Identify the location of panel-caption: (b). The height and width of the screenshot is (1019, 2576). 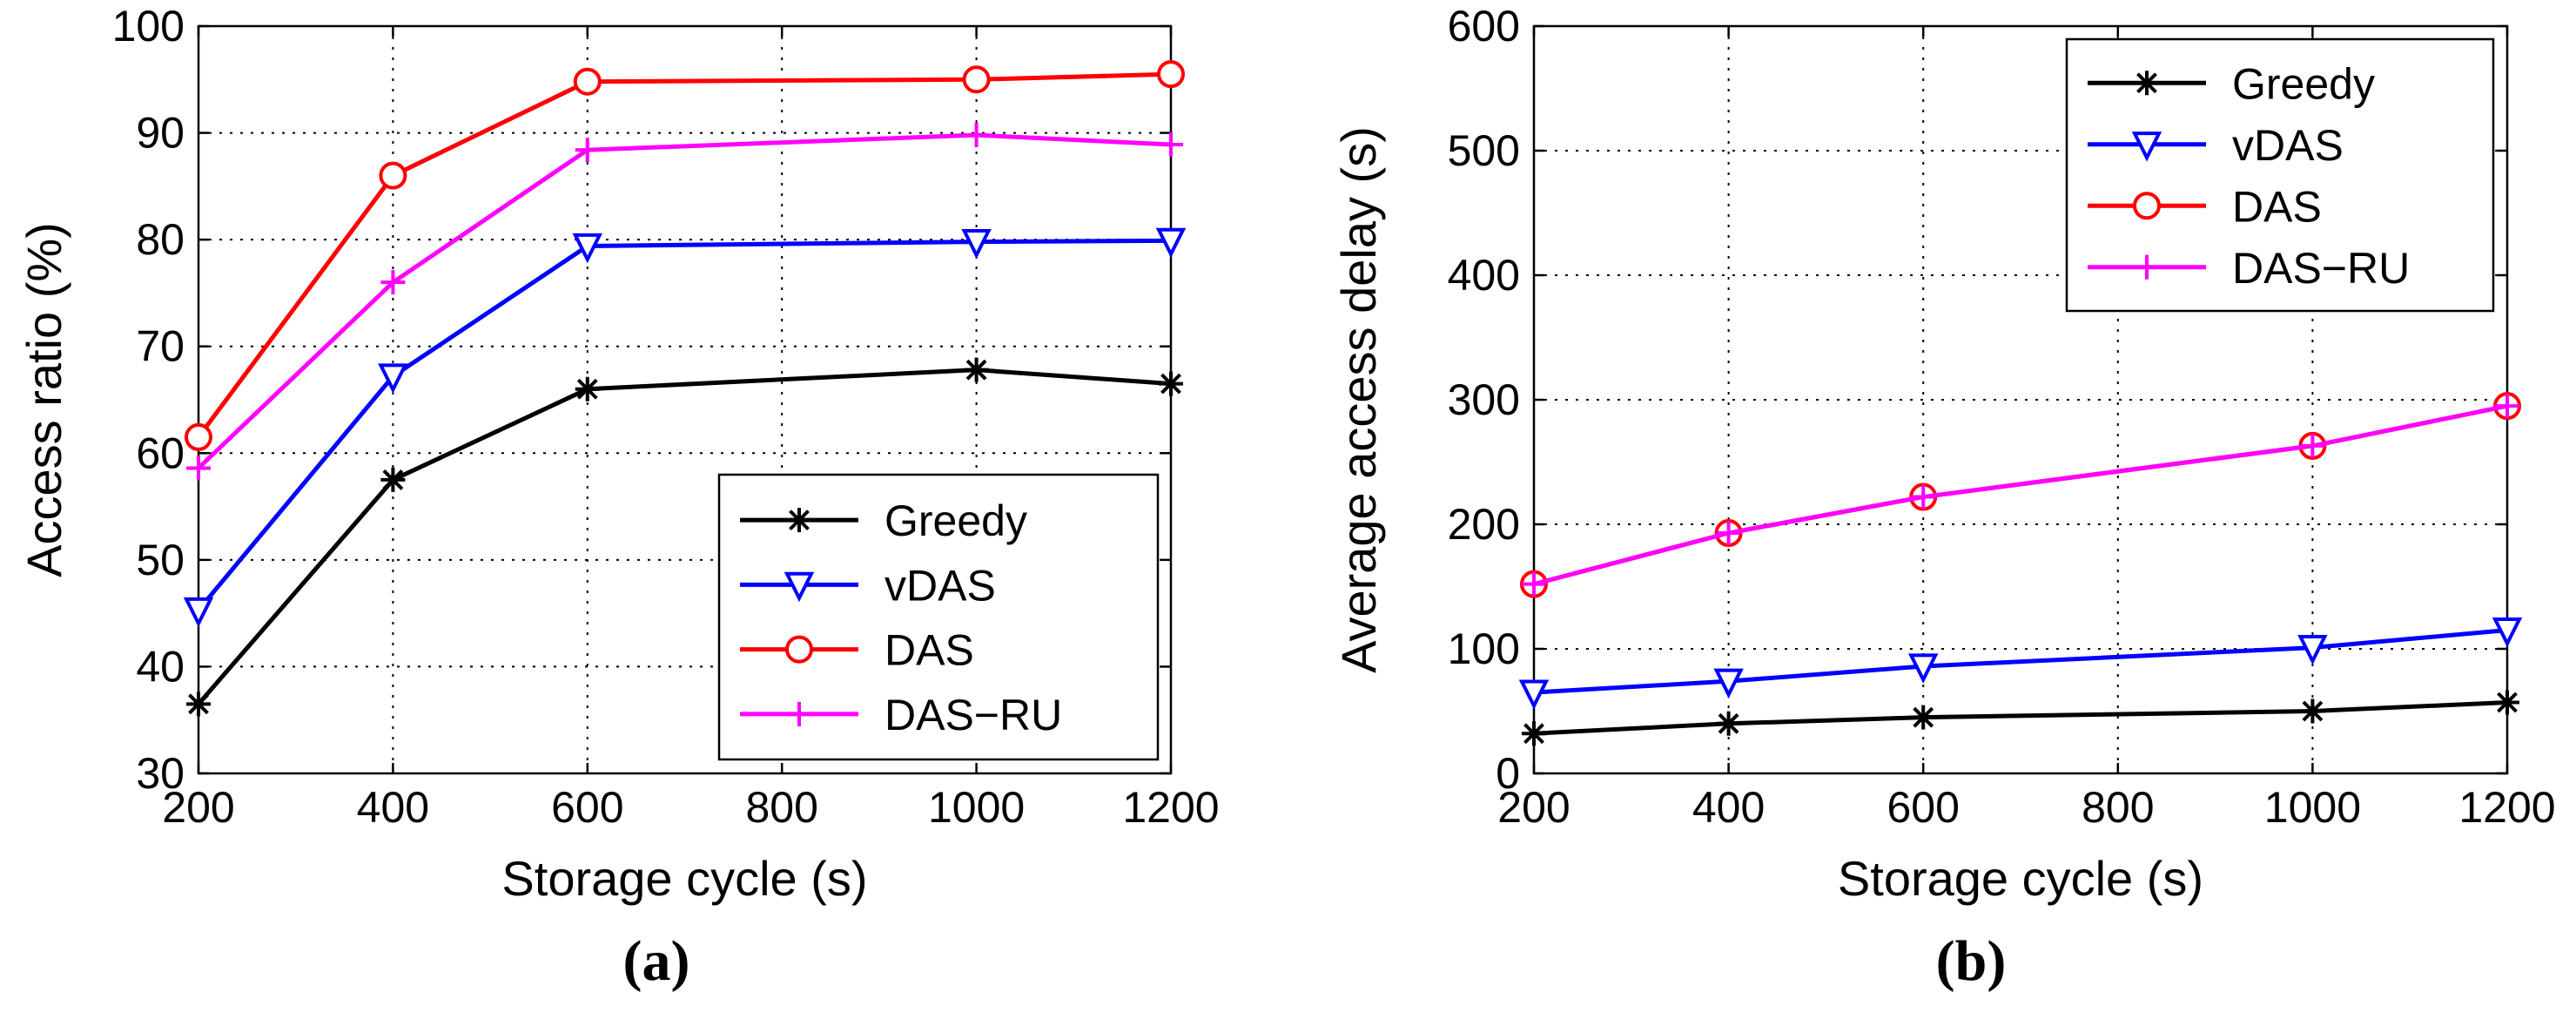
(1971, 961).